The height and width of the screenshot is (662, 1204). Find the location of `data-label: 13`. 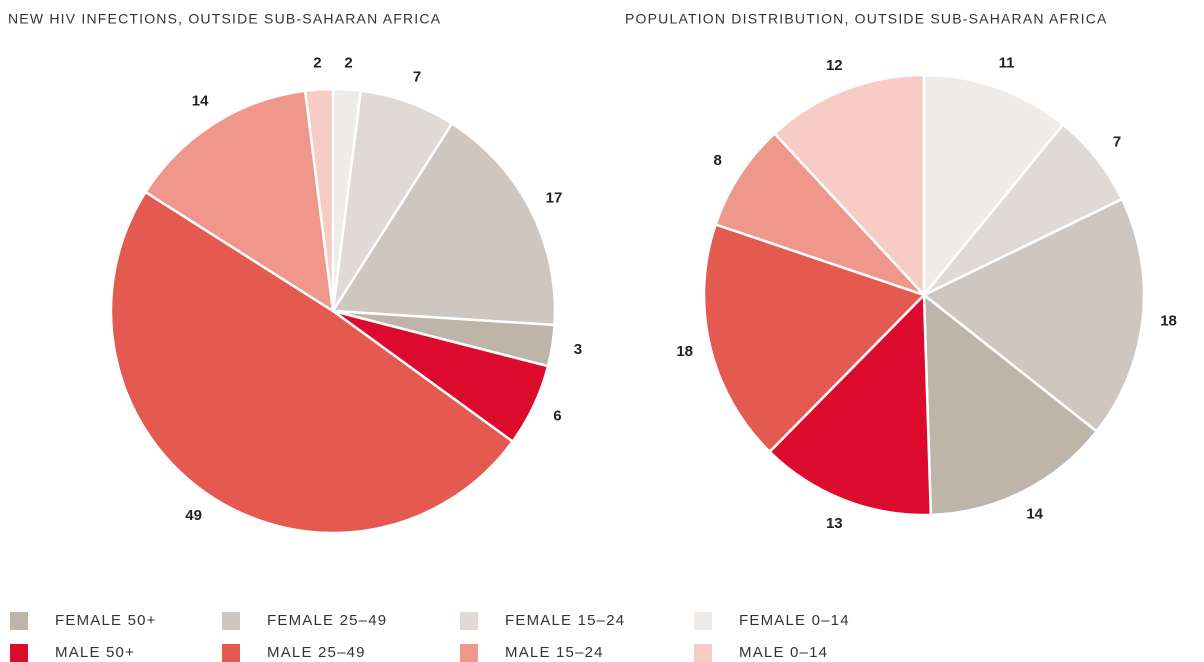

data-label: 13 is located at coordinates (834, 523).